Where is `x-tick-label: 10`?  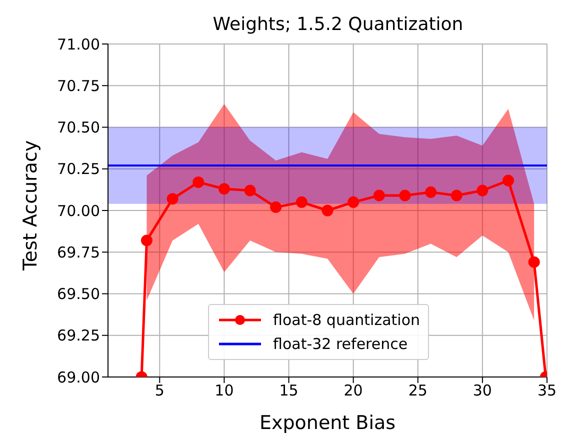
x-tick-label: 10 is located at coordinates (224, 391).